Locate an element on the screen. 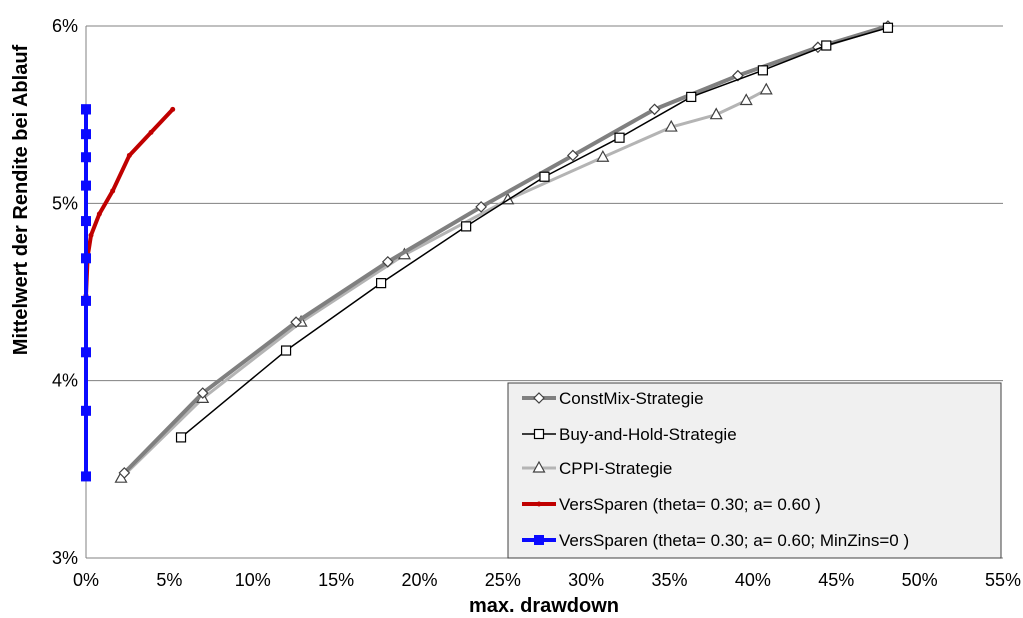 Image resolution: width=1023 pixels, height=618 pixels. y-tick-labels: 3% 4% 5% 6% is located at coordinates (65, 292).